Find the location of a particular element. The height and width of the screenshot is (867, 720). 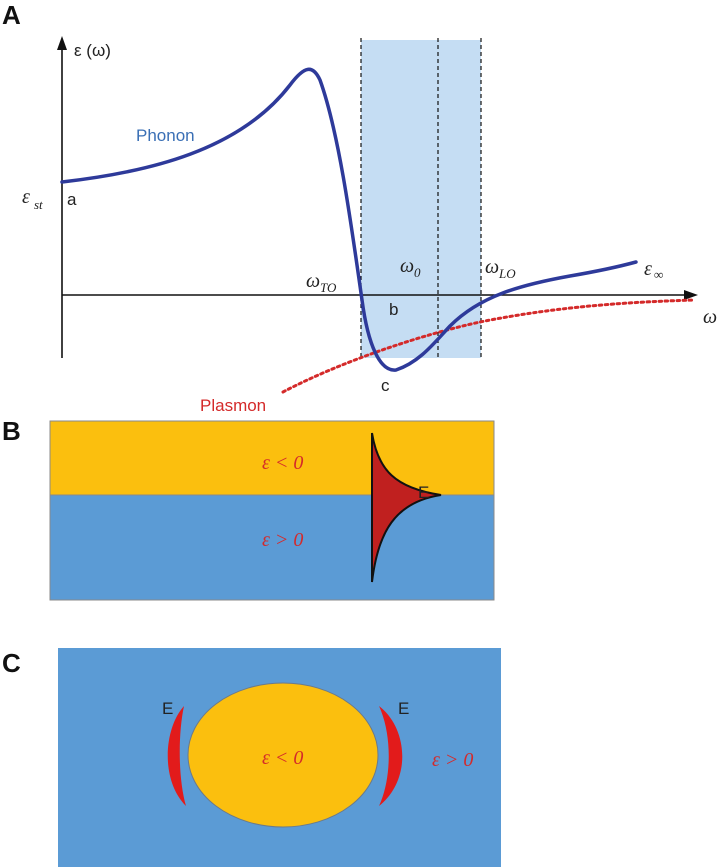

top-layer-label: ε < 0 is located at coordinates (282, 463).